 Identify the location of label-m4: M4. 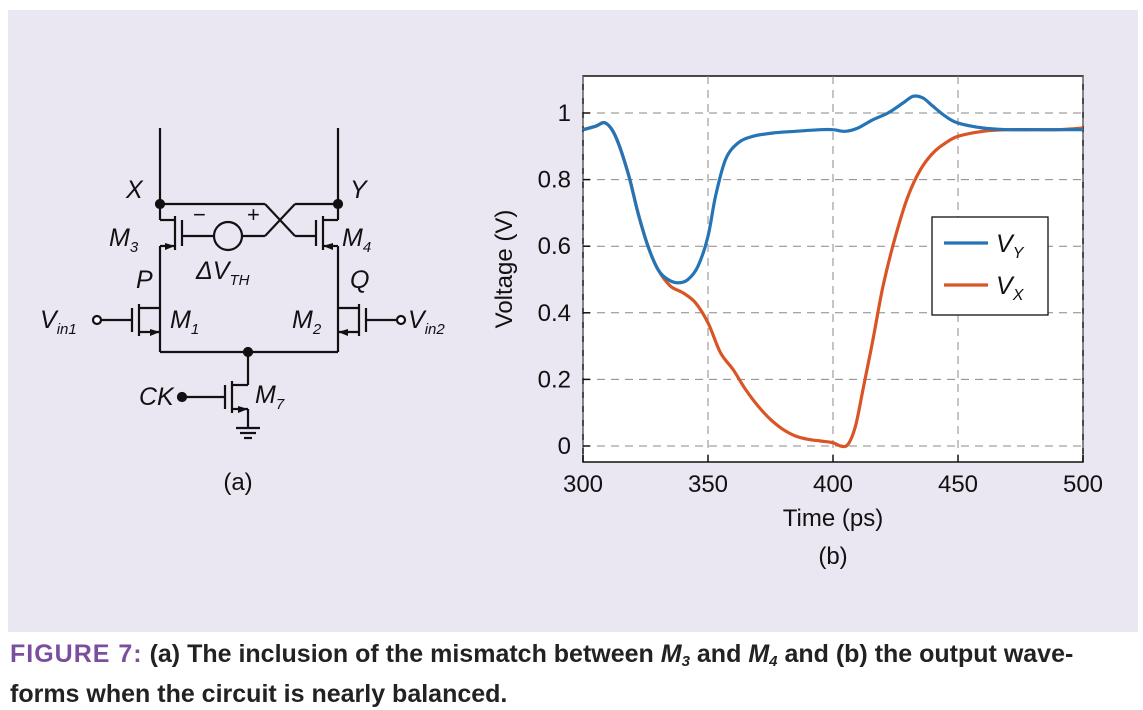
(356, 240).